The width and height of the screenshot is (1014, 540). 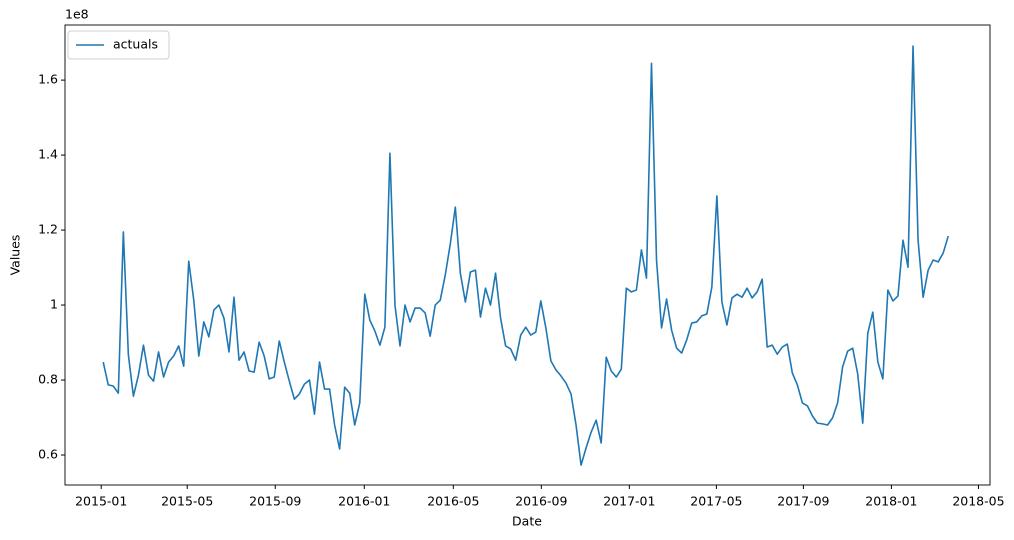 I want to click on y-tick-label: 0.6, so click(x=48, y=454).